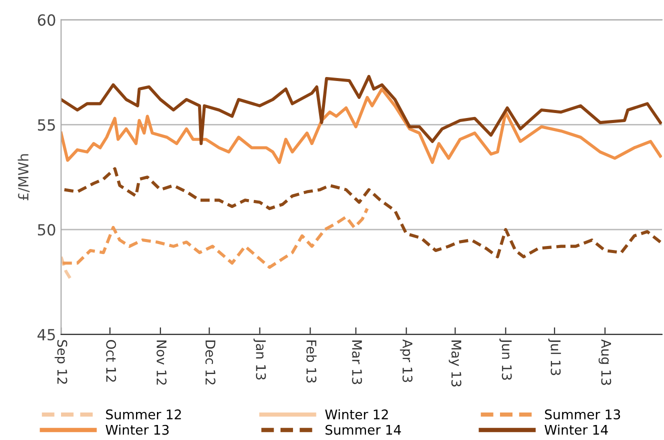  I want to click on x-tick-label: Dec 12, so click(210, 362).